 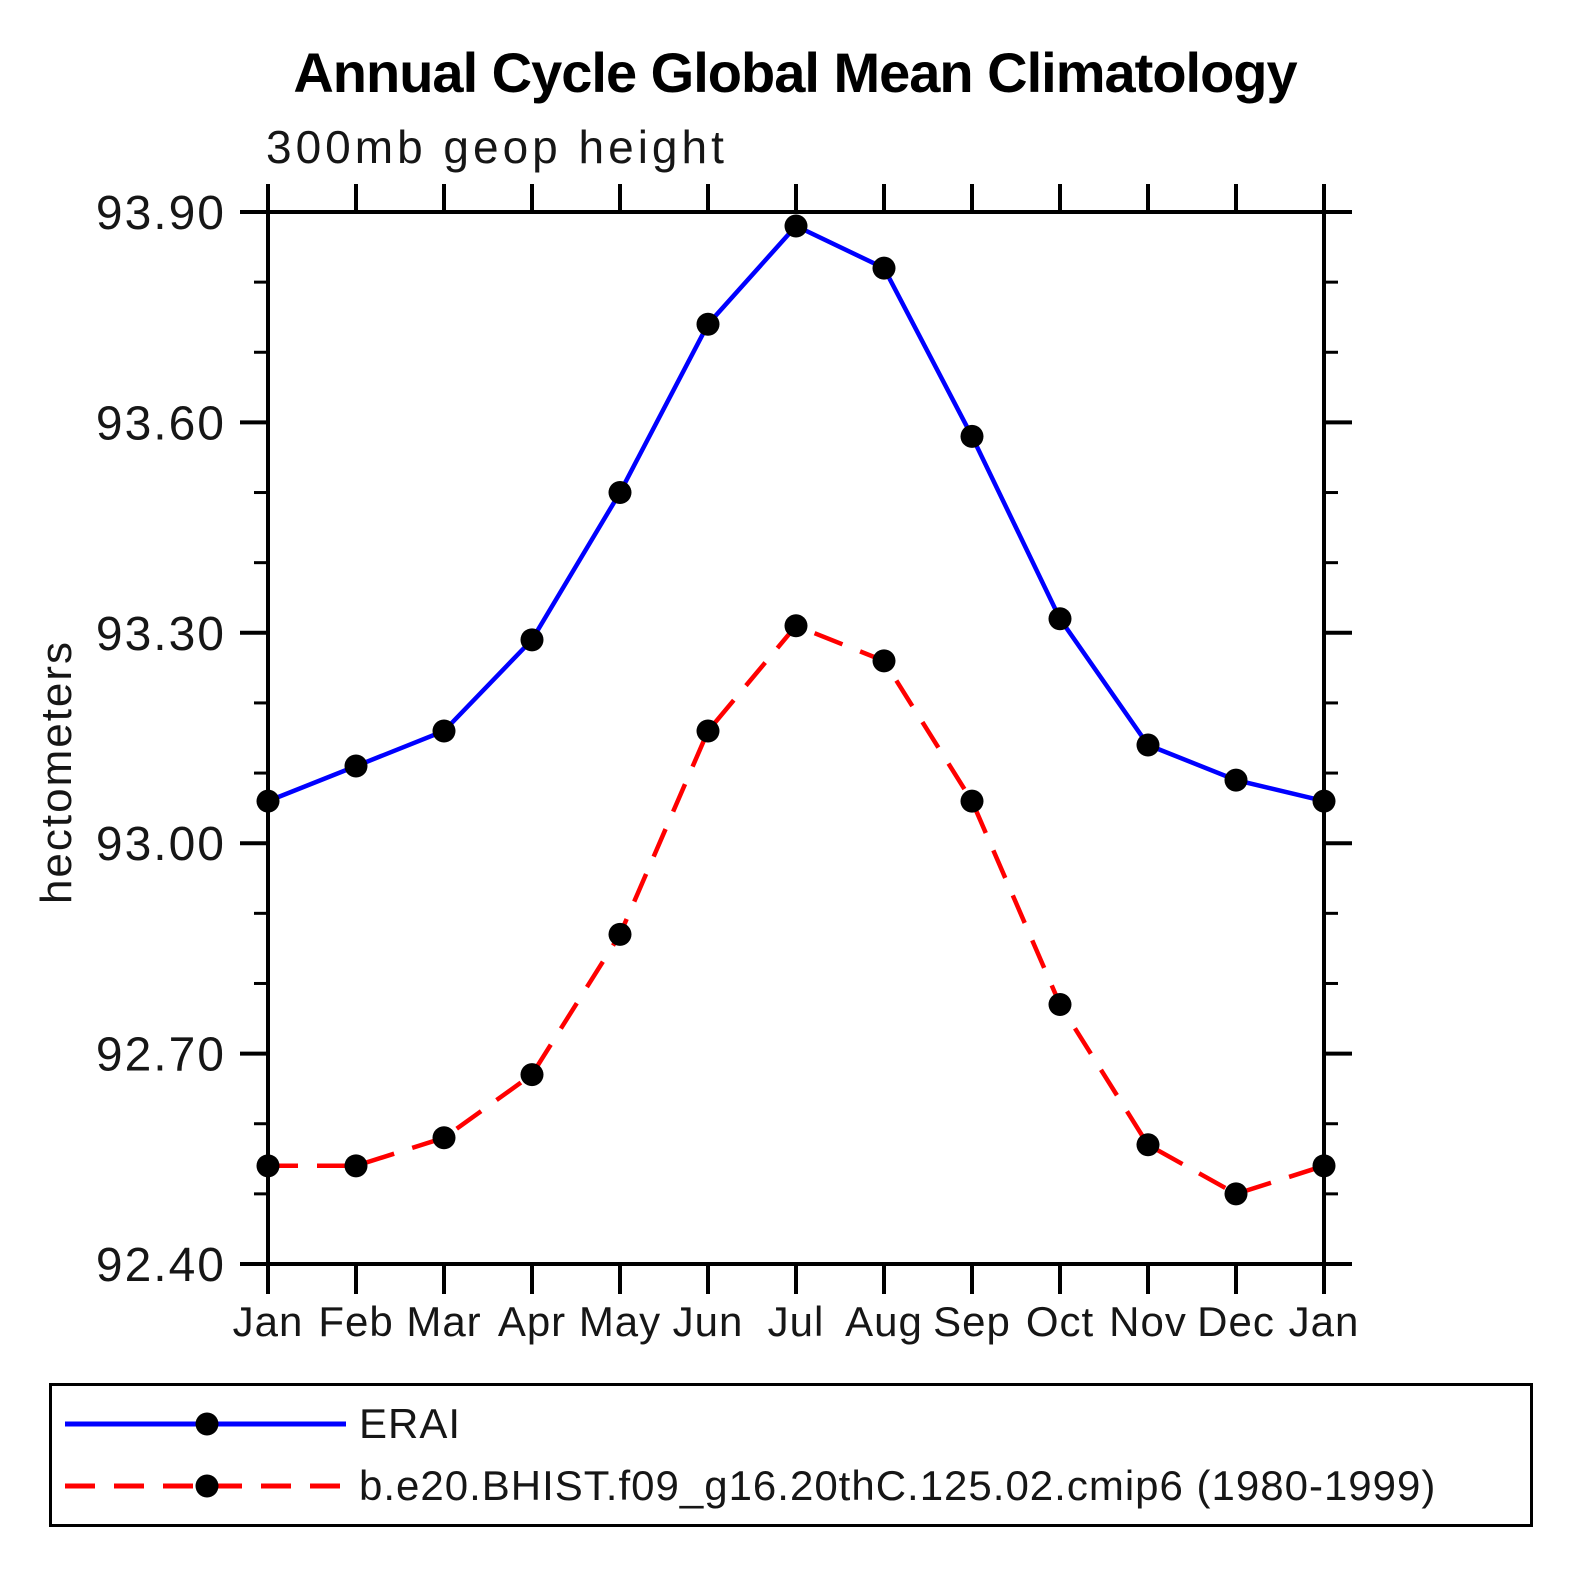 I want to click on legend-dashed-line-sample, so click(x=205, y=1486).